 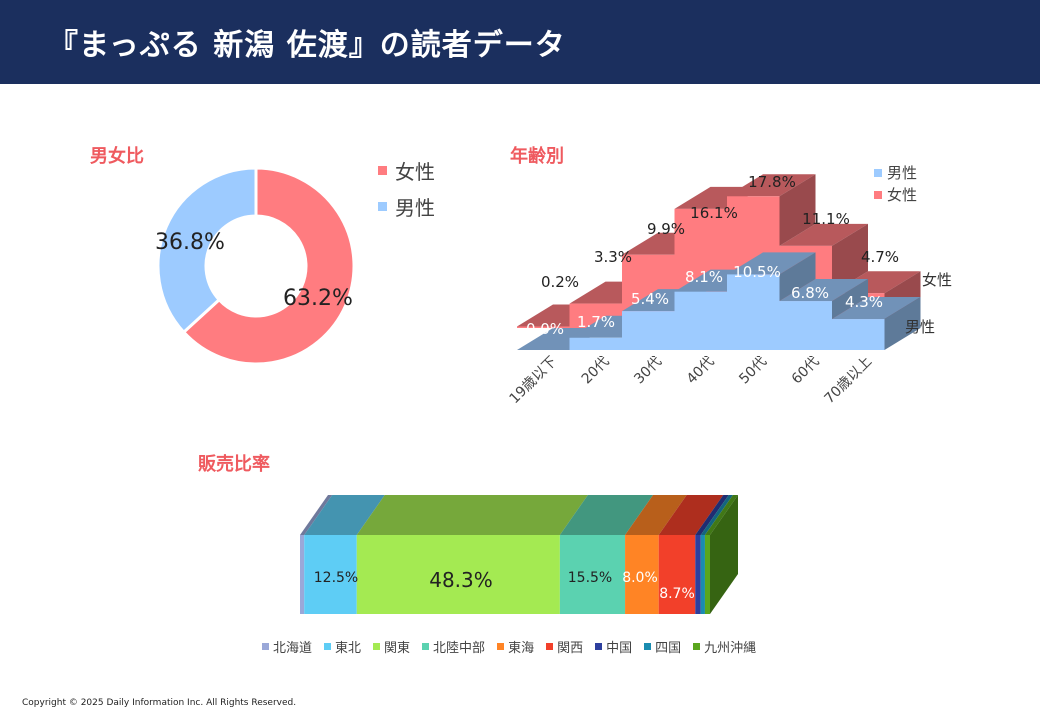 I want to click on sales-legend-label-5: 関西, so click(x=570, y=648).